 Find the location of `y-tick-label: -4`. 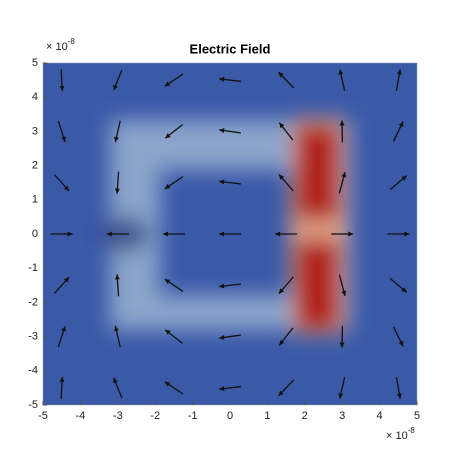

y-tick-label: -4 is located at coordinates (33, 371).